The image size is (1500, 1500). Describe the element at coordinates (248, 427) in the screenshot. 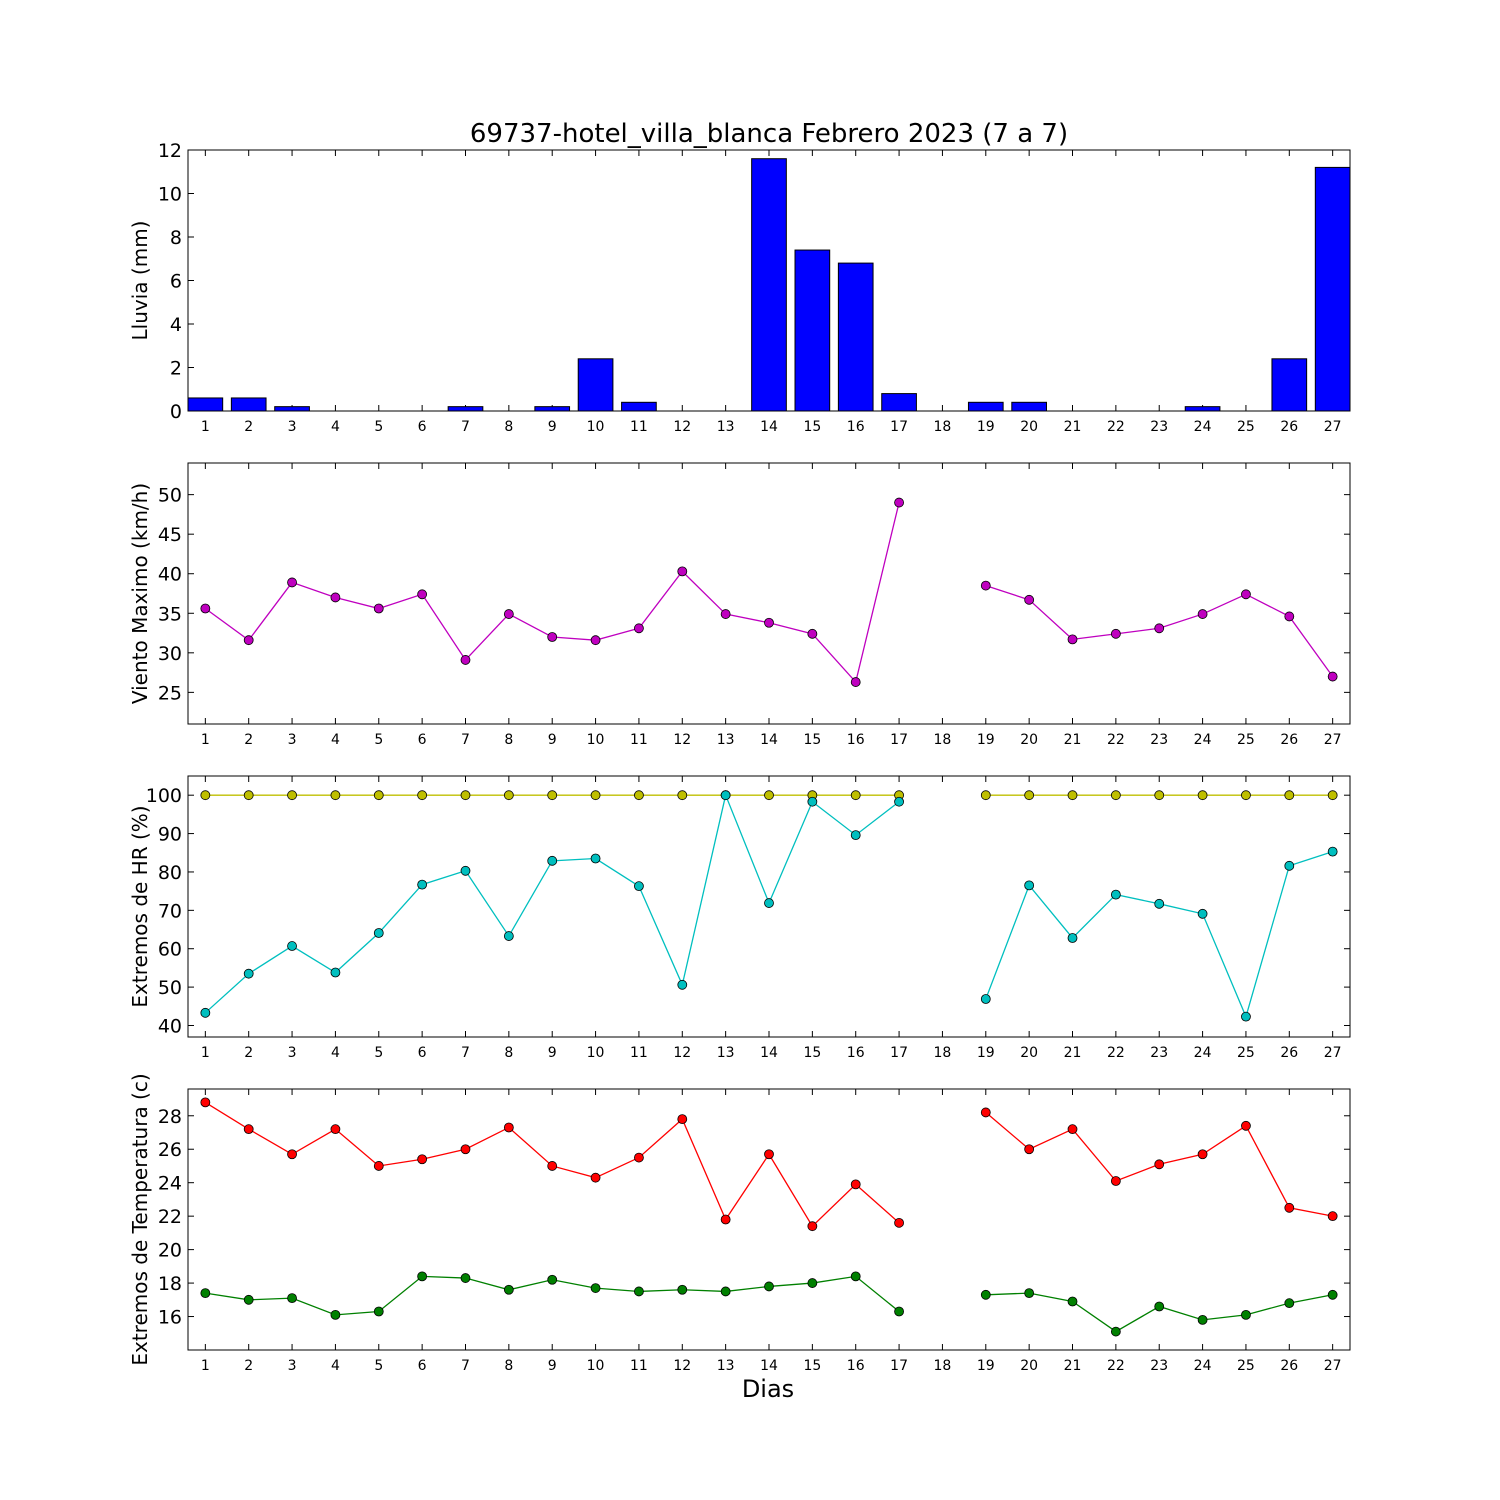

I see `rain-xtick-label: 2` at that location.